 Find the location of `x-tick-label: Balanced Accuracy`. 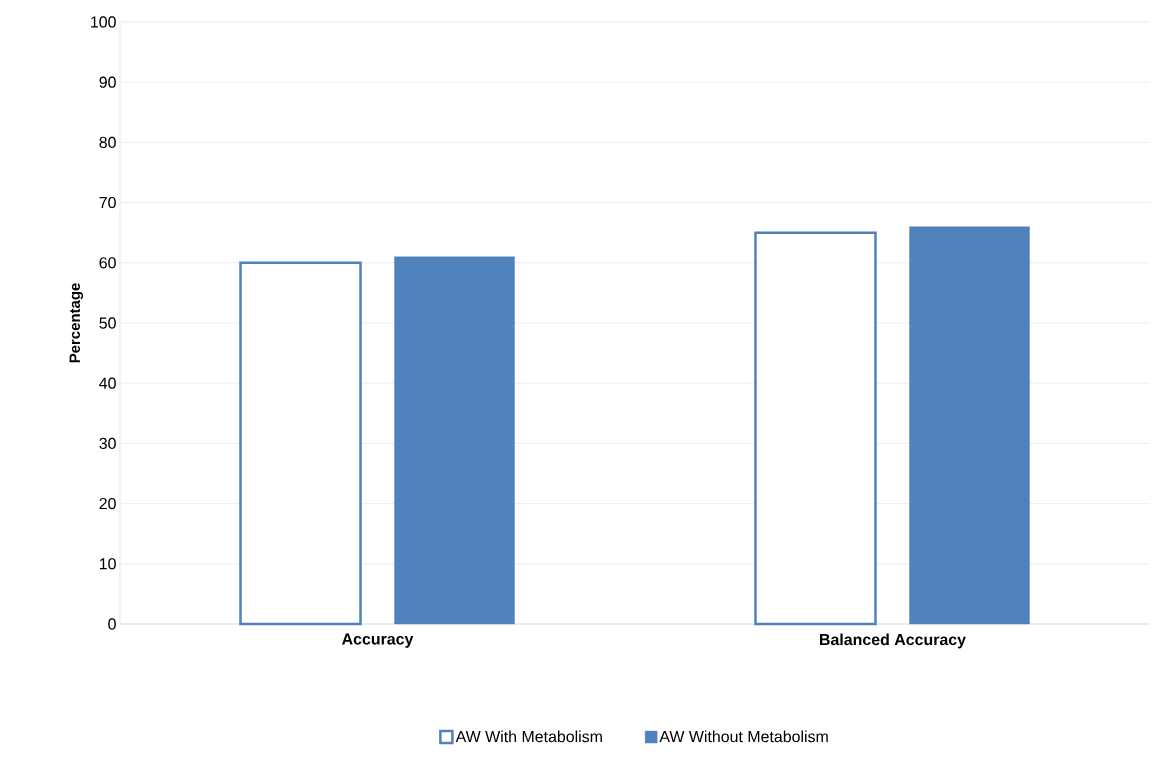

x-tick-label: Balanced Accuracy is located at coordinates (893, 641).